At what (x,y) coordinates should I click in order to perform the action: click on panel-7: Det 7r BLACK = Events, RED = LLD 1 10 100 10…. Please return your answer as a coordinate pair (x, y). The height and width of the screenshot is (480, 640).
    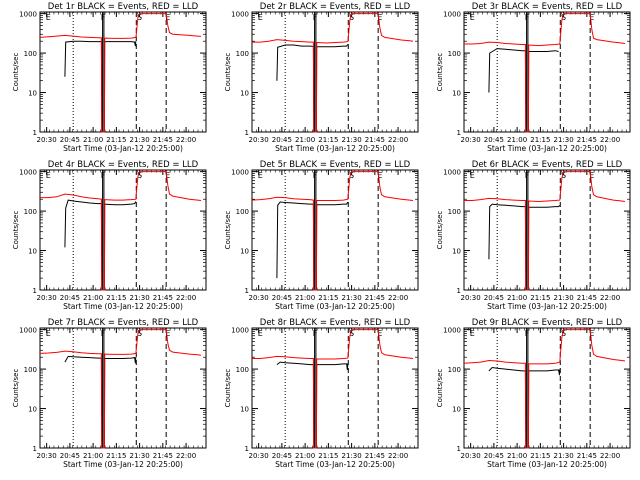
    Looking at the image, I should click on (109, 393).